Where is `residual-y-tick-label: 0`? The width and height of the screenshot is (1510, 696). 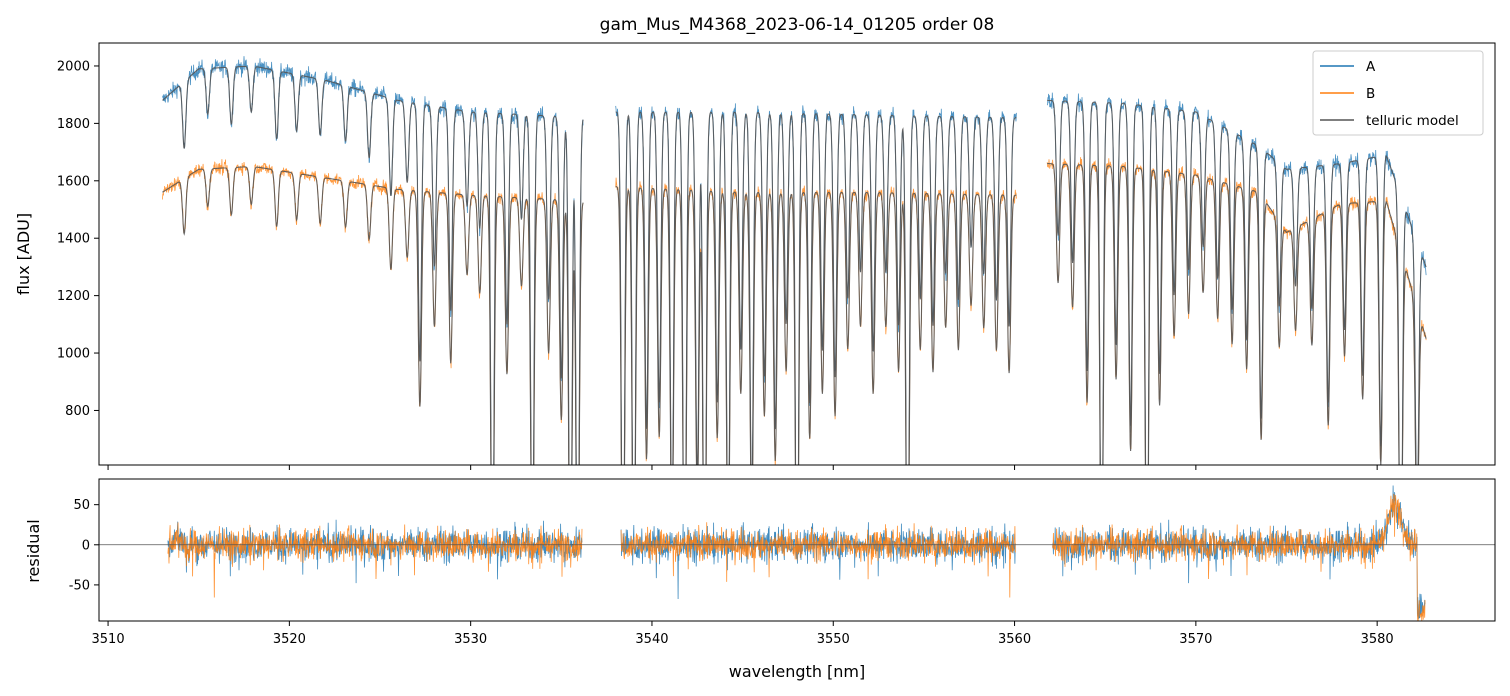 residual-y-tick-label: 0 is located at coordinates (86, 545).